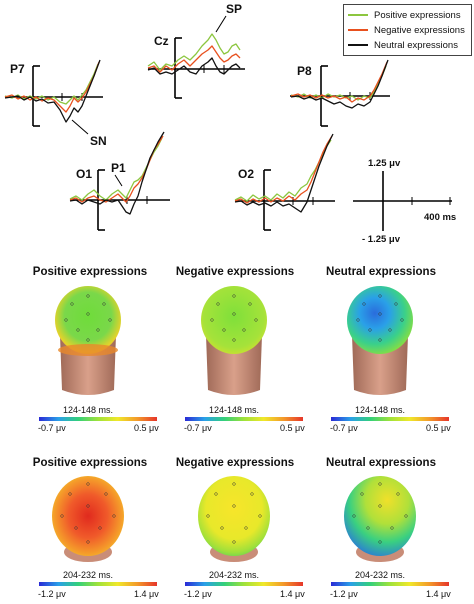  Describe the element at coordinates (358, 30) in the screenshot. I see `legend-swatch-negative` at that location.